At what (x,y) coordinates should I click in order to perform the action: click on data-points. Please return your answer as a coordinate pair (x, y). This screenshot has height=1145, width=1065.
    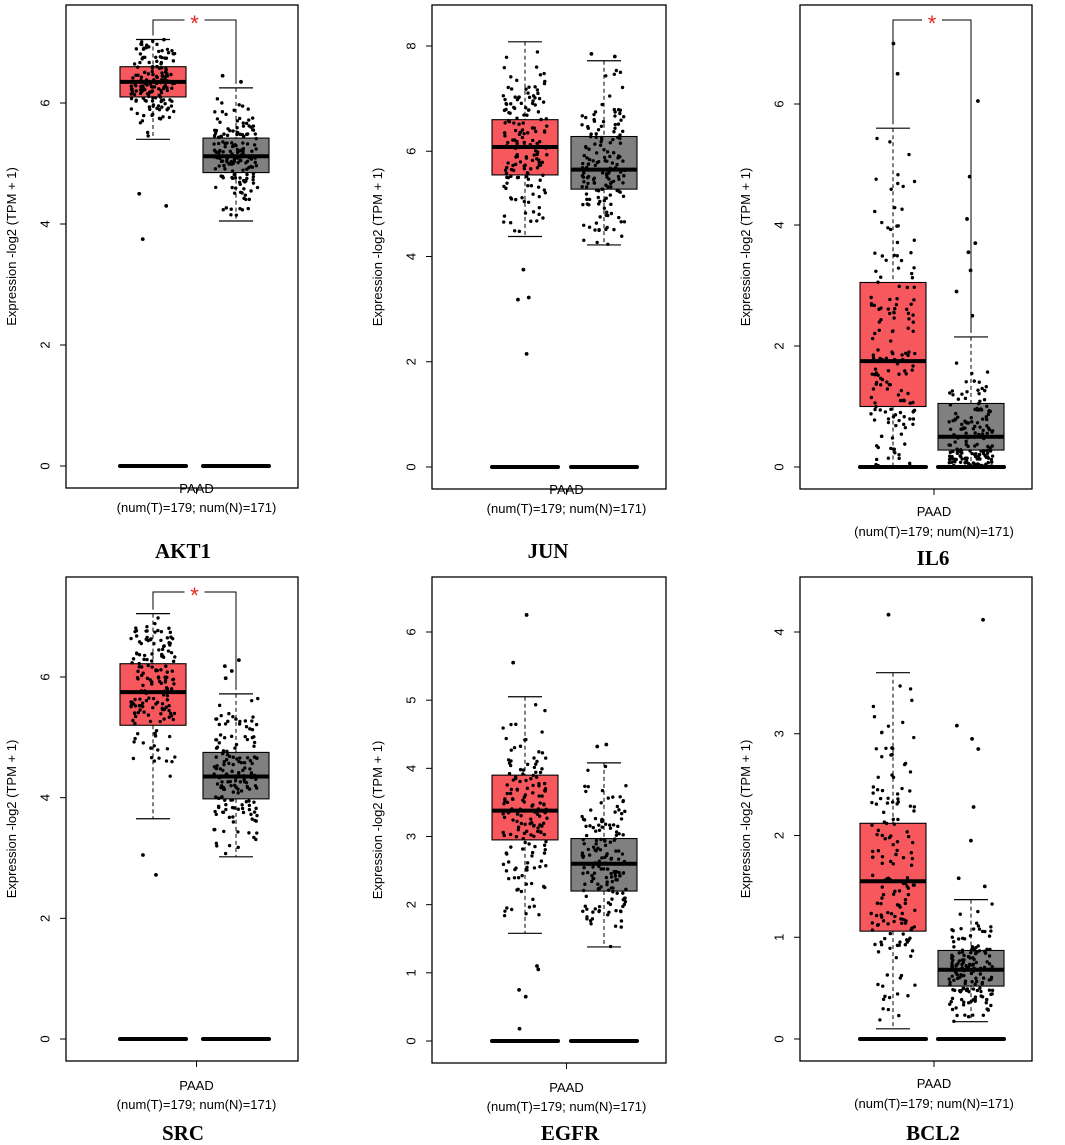
    Looking at the image, I should click on (604, 845).